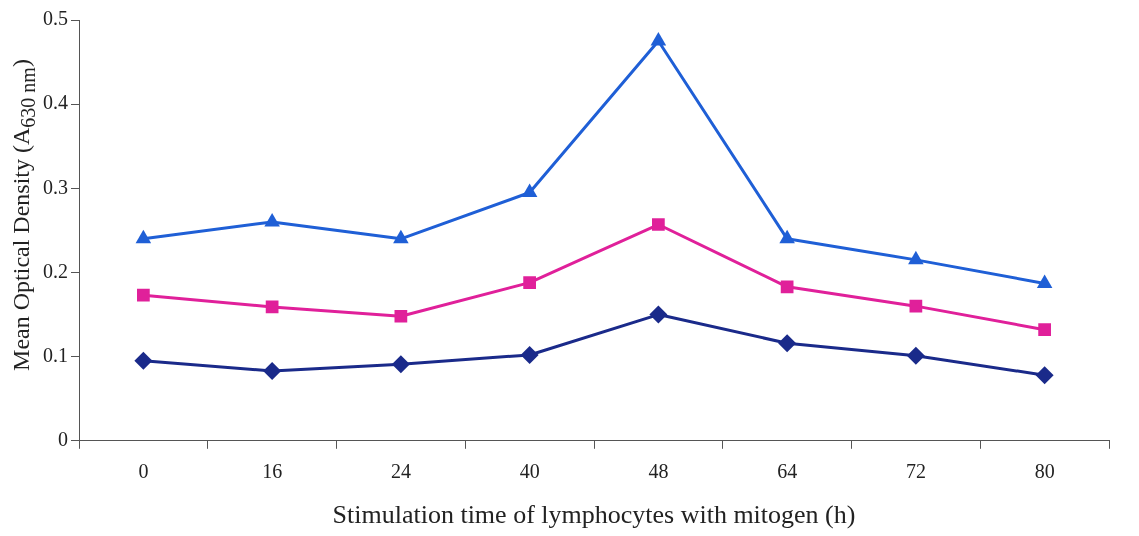  I want to click on x-tick-label: 16, so click(272, 471).